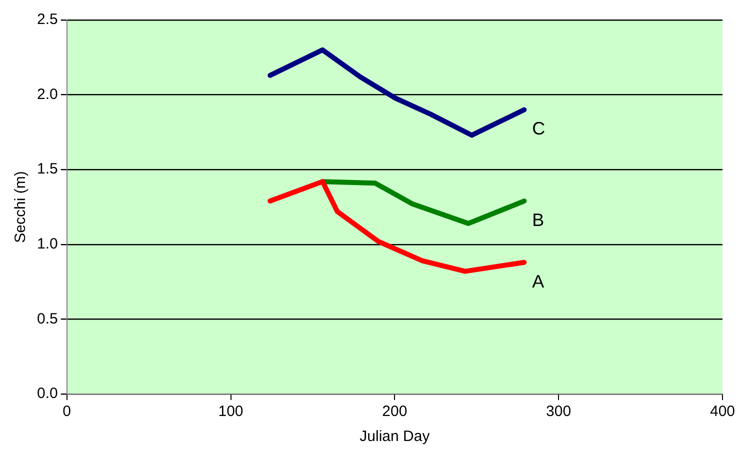  I want to click on y-tick-label: 0.5, so click(47, 319).